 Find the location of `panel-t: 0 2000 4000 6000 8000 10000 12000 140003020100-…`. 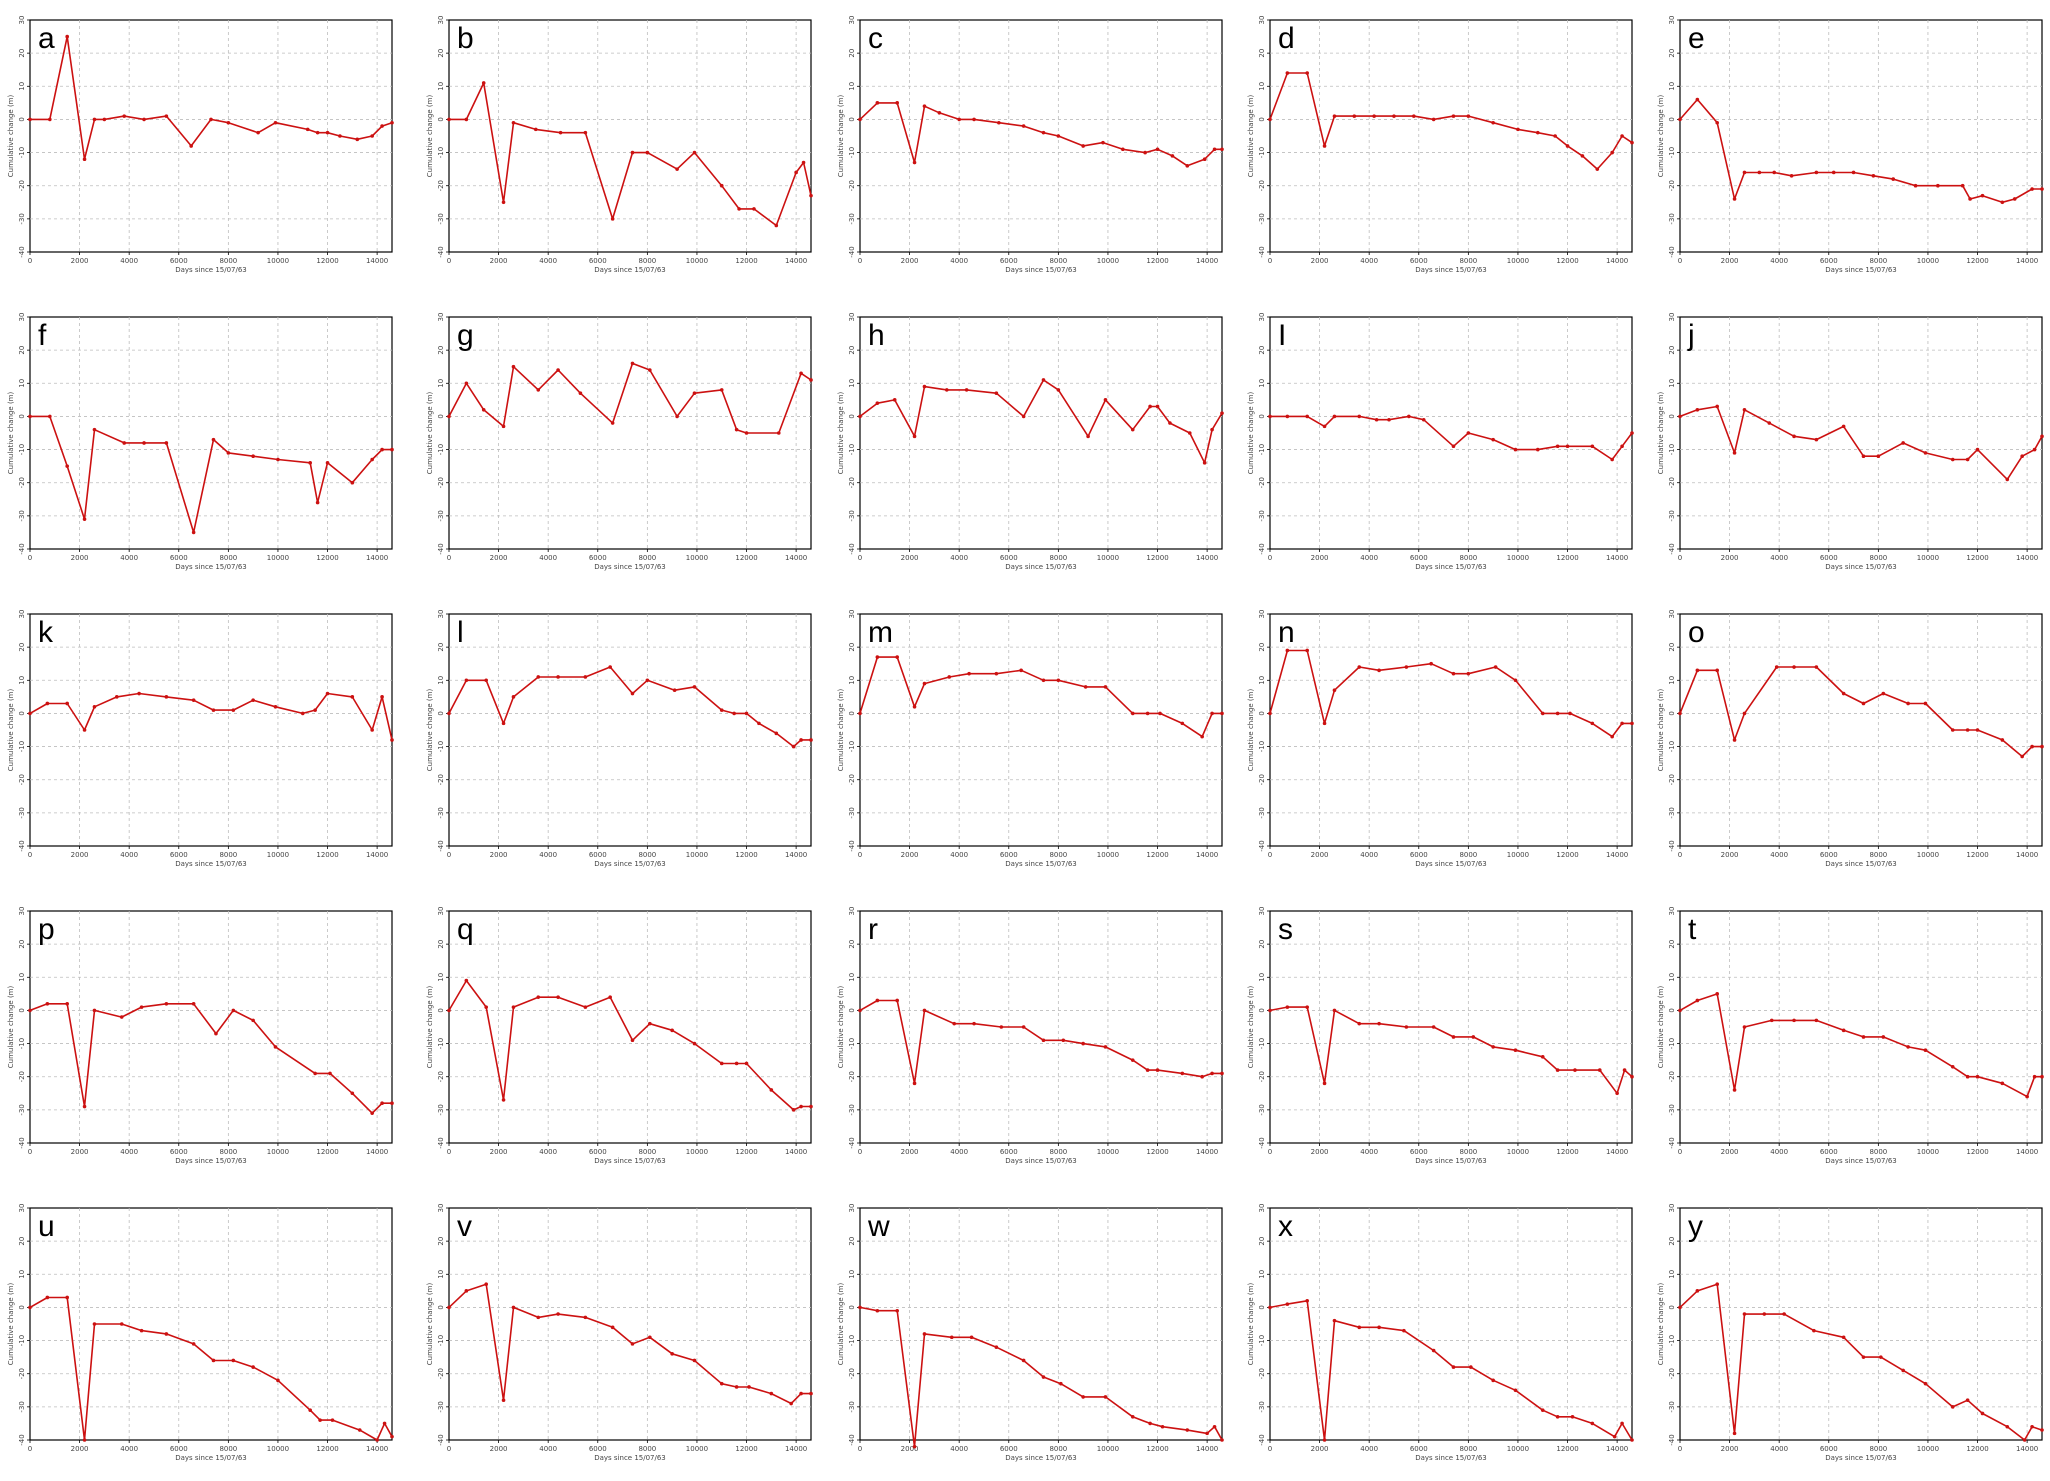

panel-t: 0 2000 4000 6000 8000 10000 12000 140003020100-… is located at coordinates (1850, 1036).